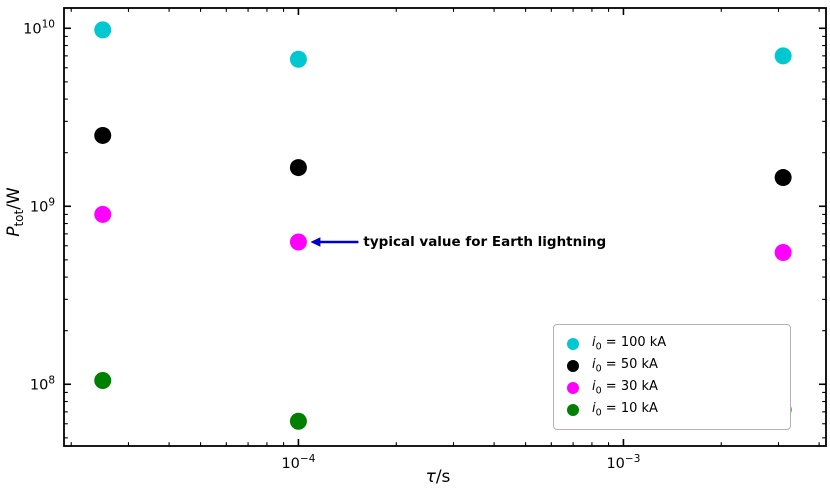  I want to click on legend-entry-label: i0 = 30 kA, so click(625, 388).